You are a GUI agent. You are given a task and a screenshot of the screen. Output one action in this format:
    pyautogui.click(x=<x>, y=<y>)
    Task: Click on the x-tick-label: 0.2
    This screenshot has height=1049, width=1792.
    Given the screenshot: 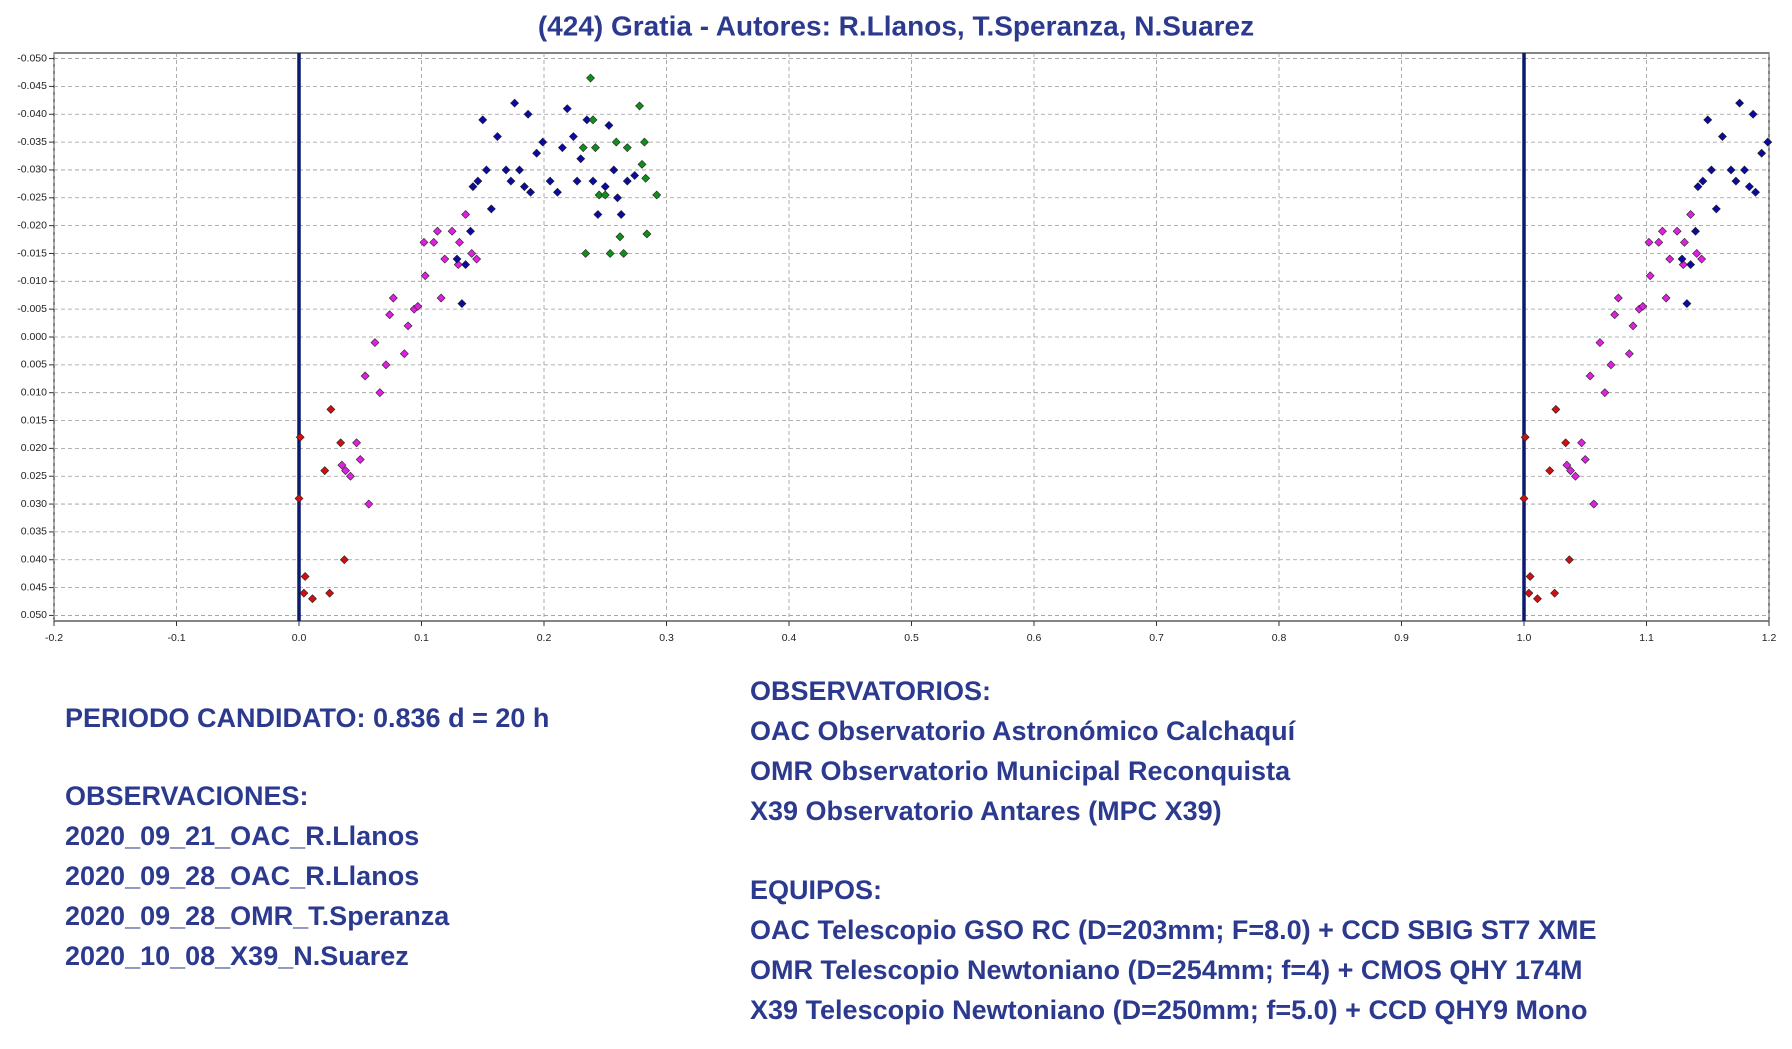 What is the action you would take?
    pyautogui.click(x=544, y=638)
    